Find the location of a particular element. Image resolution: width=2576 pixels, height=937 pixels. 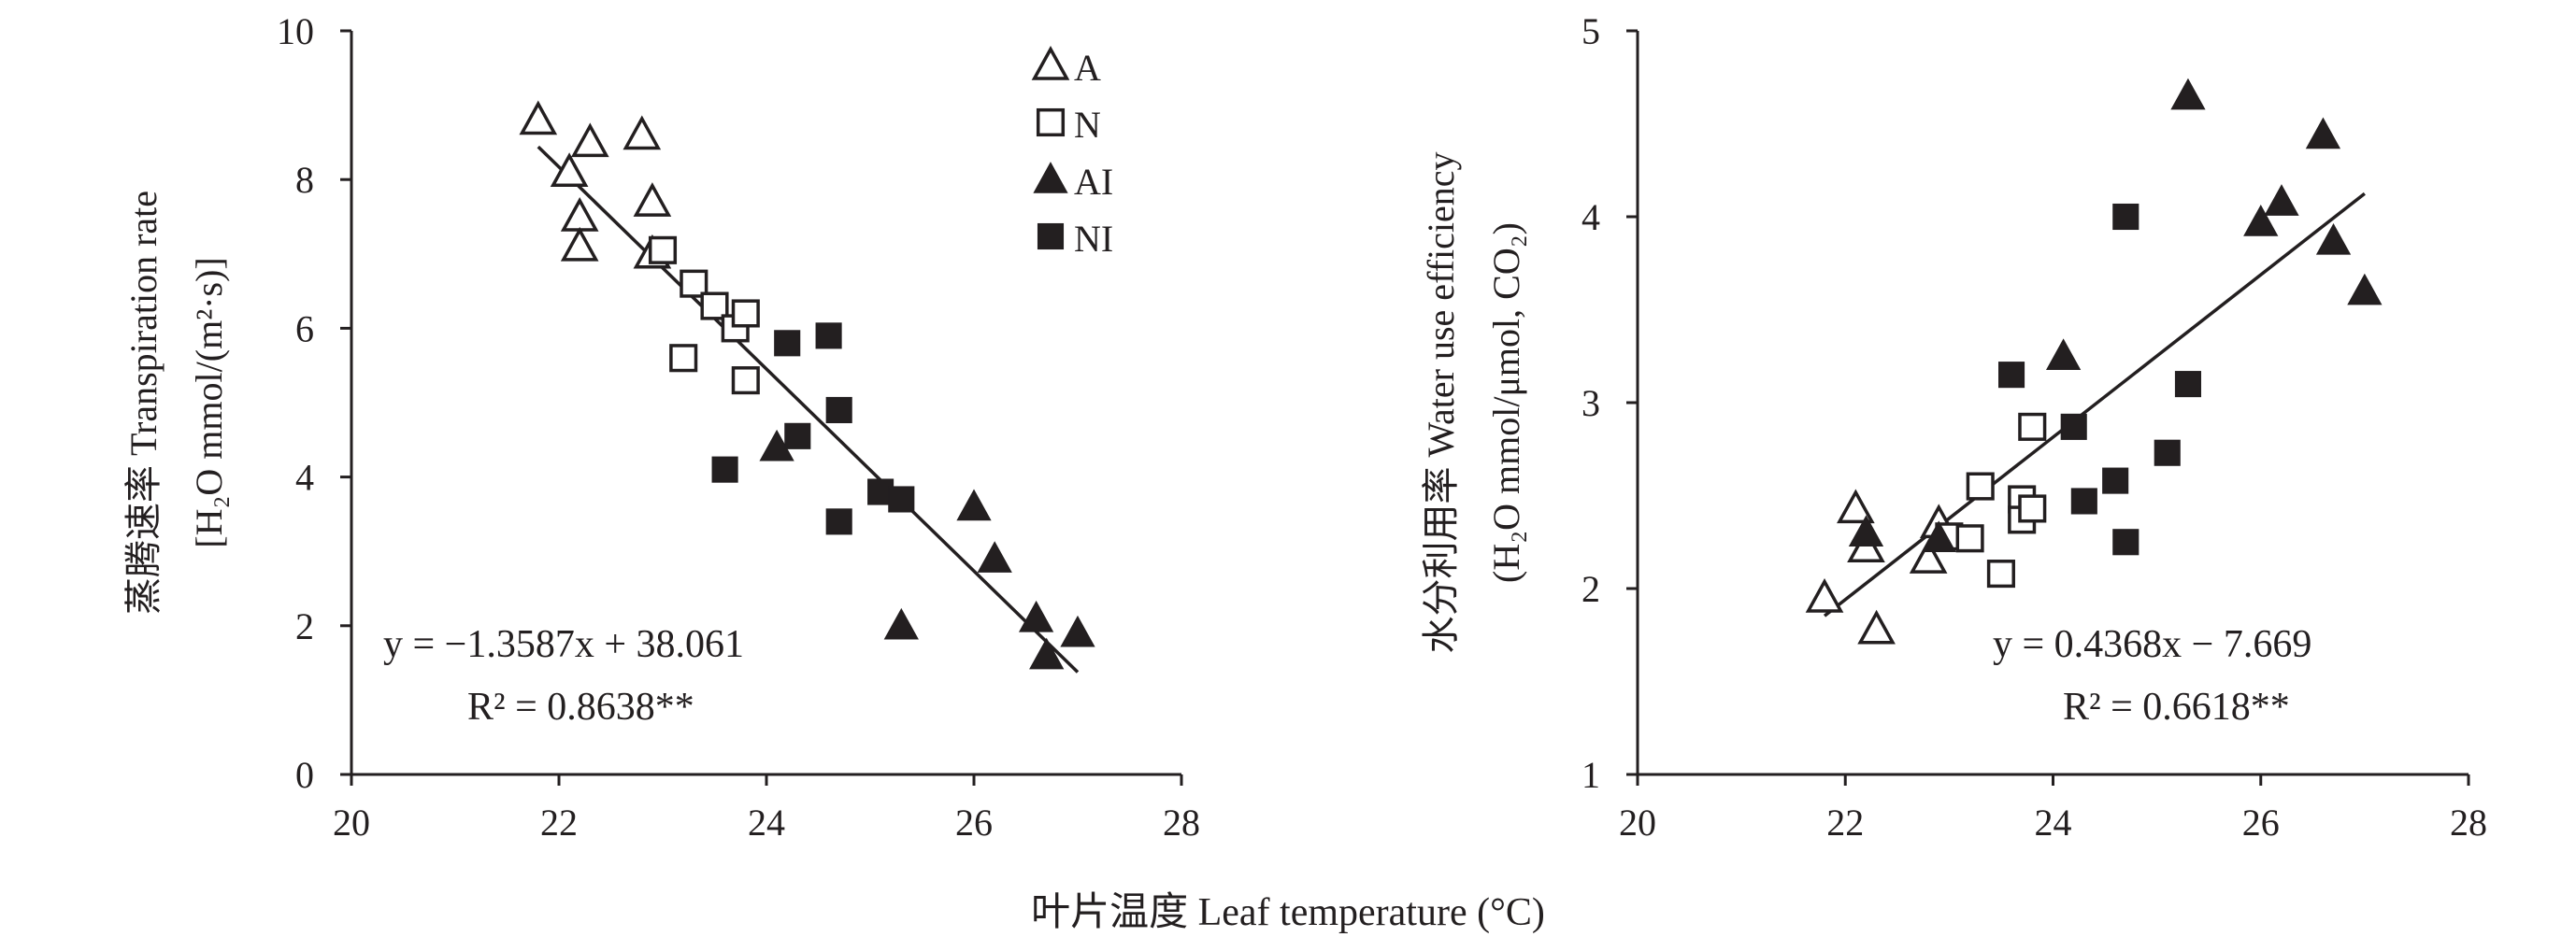

legend-label-ai: AI is located at coordinates (1093, 182).